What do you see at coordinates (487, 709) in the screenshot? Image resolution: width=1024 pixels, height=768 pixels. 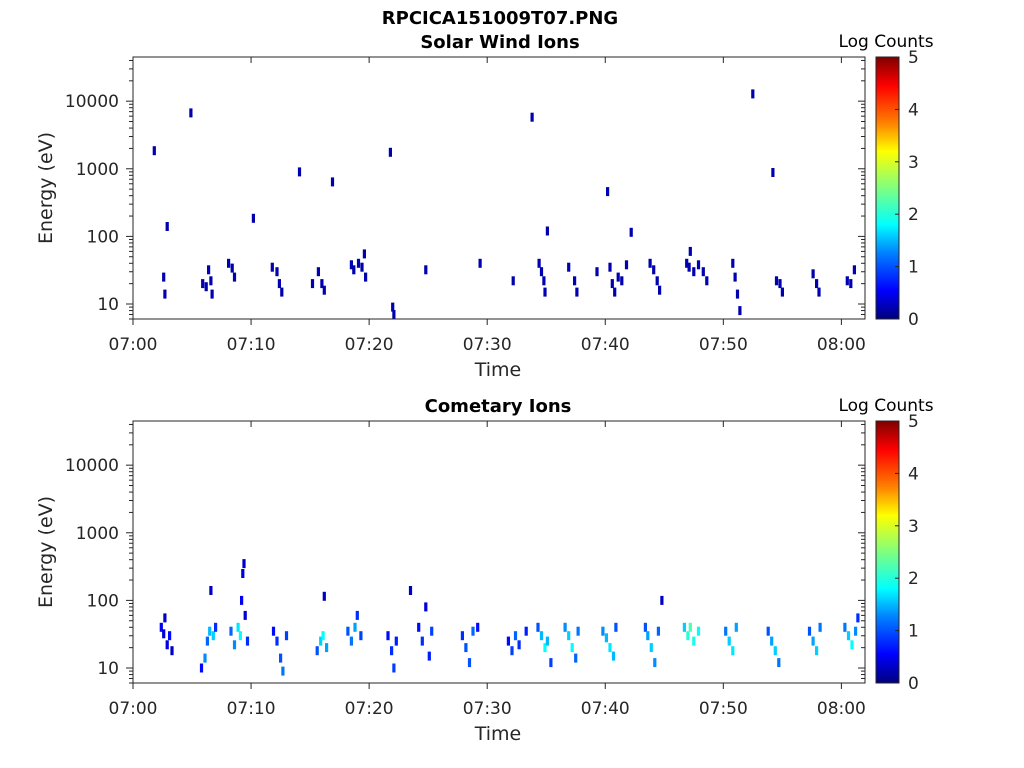 I see `x-tick-label: 07:30` at bounding box center [487, 709].